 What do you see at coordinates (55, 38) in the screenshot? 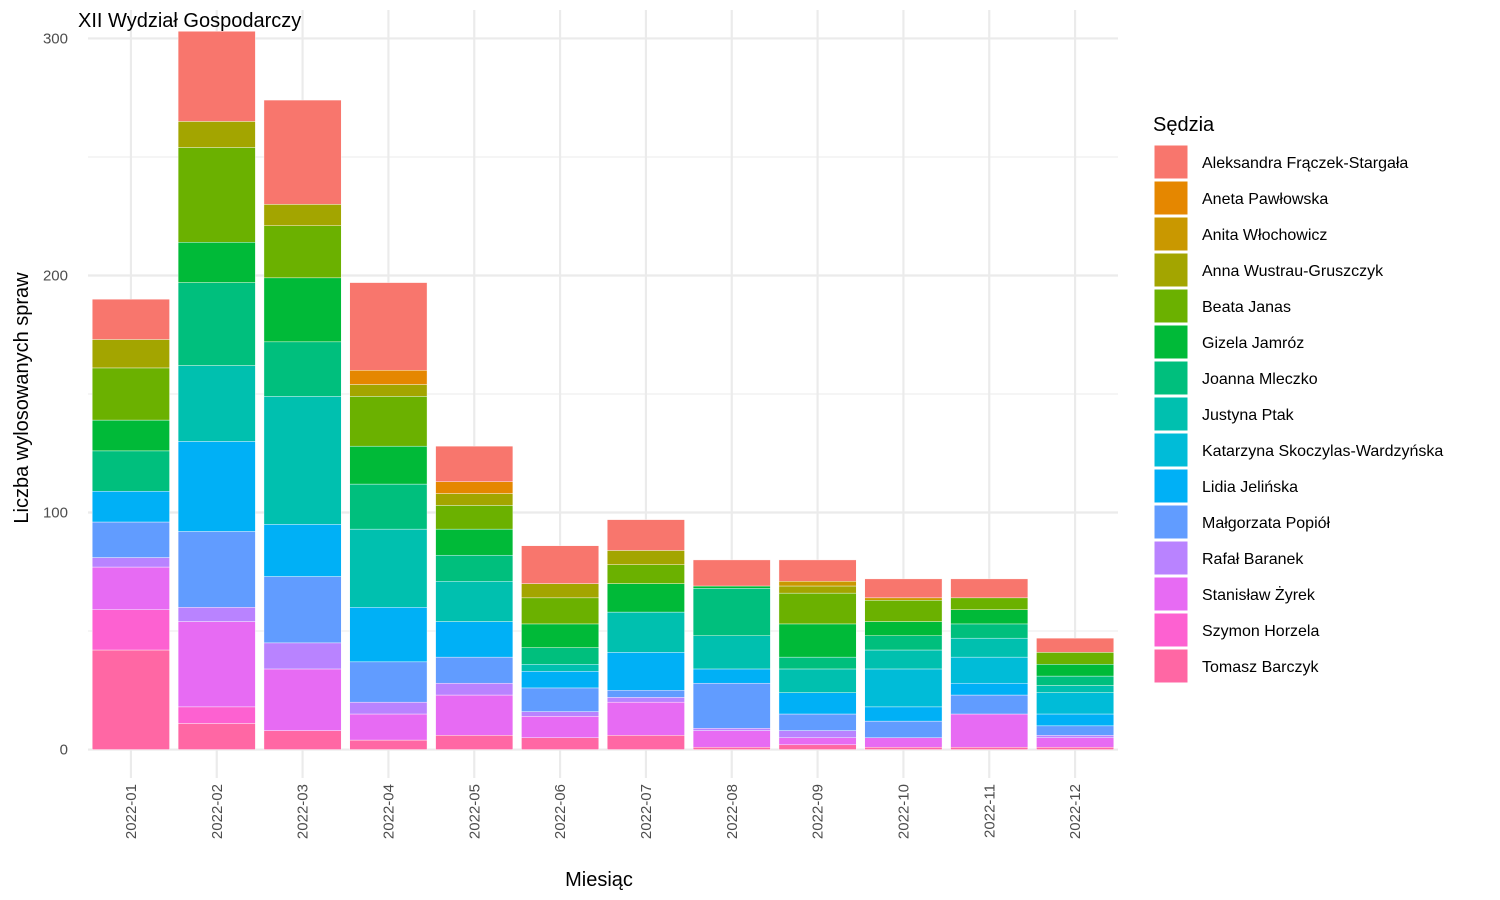
I see `y-tick-label: 300` at bounding box center [55, 38].